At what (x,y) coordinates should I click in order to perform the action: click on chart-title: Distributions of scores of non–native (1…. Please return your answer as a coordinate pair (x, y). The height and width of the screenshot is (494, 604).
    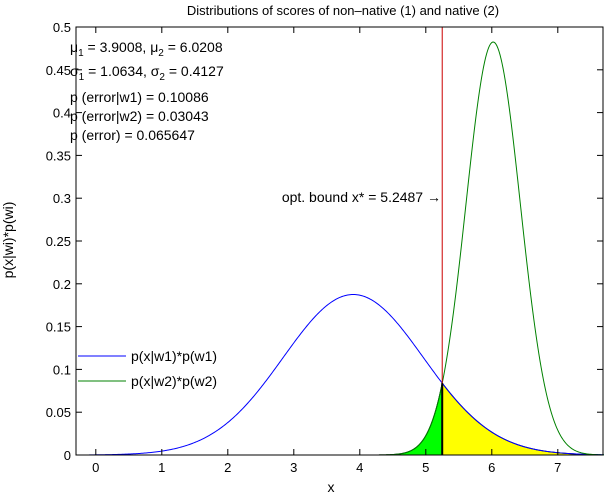
    Looking at the image, I should click on (343, 10).